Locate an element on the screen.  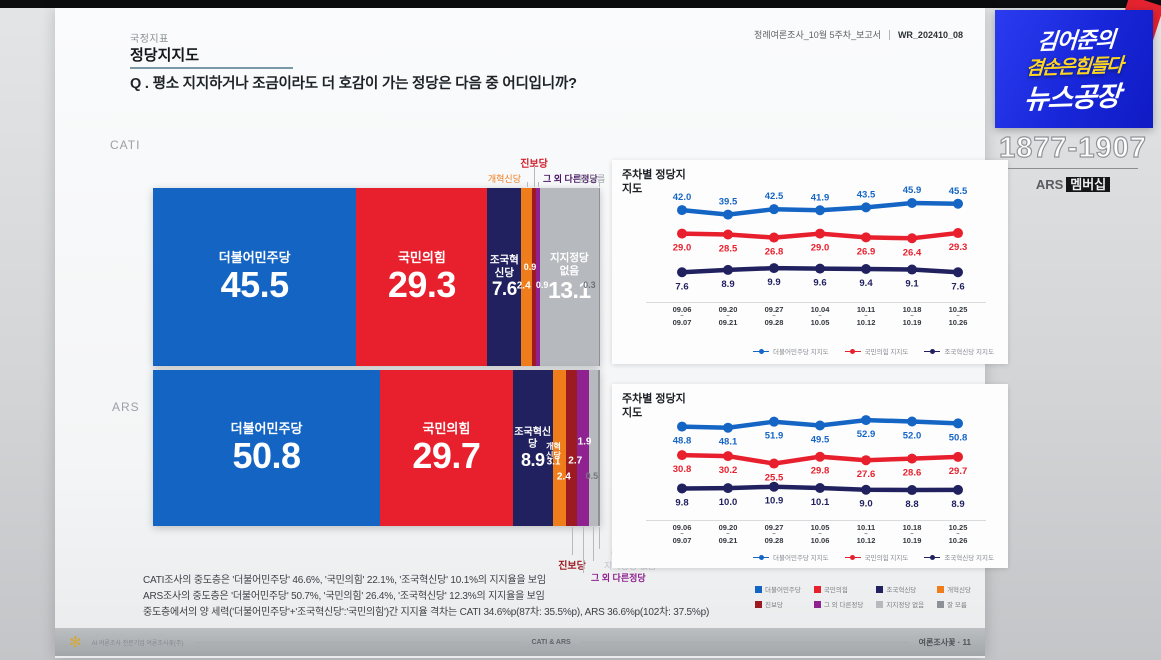
callout-진보당: 진보당 is located at coordinates (572, 566).